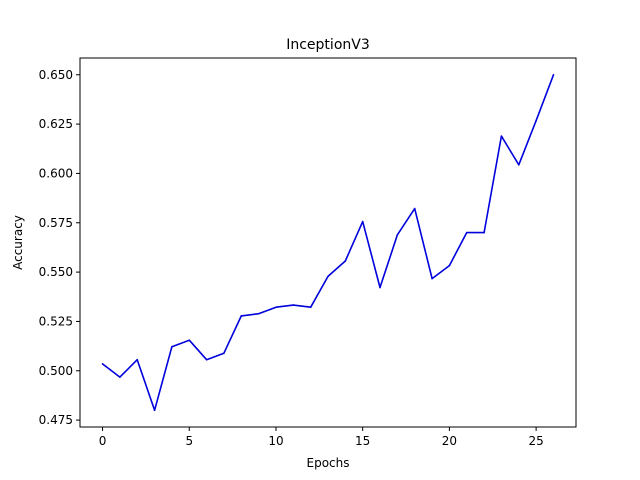 This screenshot has height=480, width=640. Describe the element at coordinates (321, 437) in the screenshot. I see `x-axis: 0 5 10 15 20 25` at that location.